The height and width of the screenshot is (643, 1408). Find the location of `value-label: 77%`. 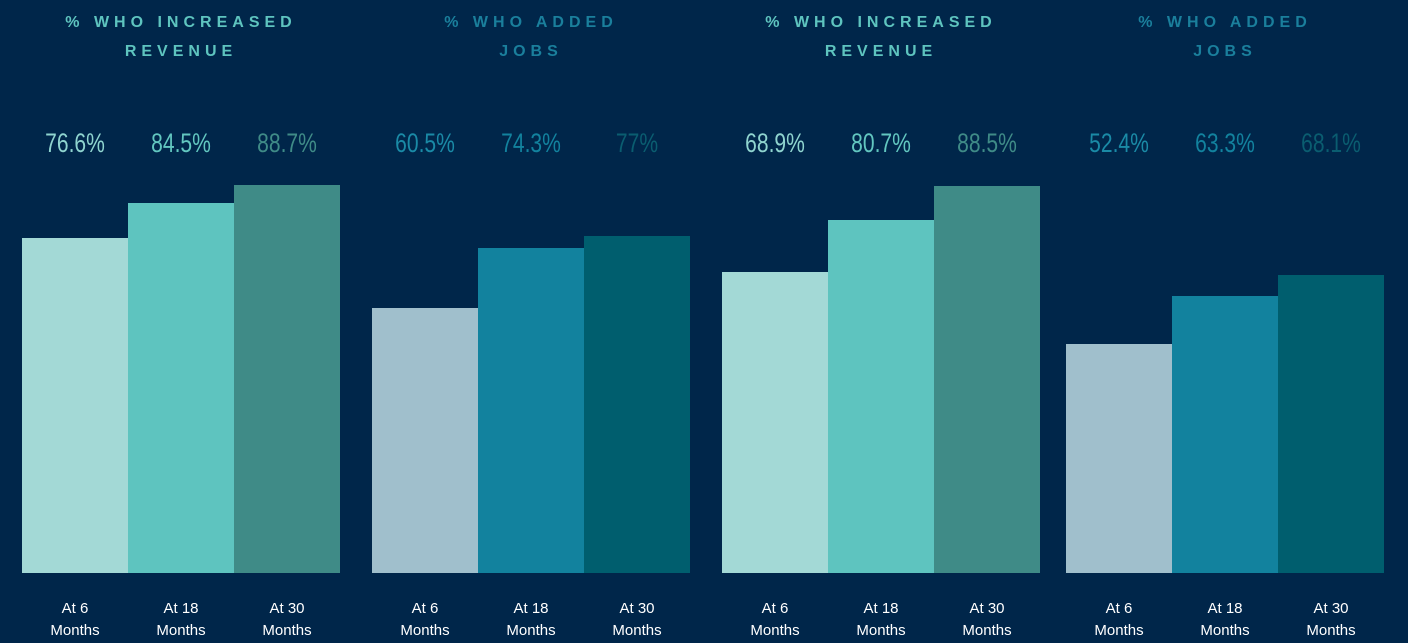

value-label: 77% is located at coordinates (637, 143).